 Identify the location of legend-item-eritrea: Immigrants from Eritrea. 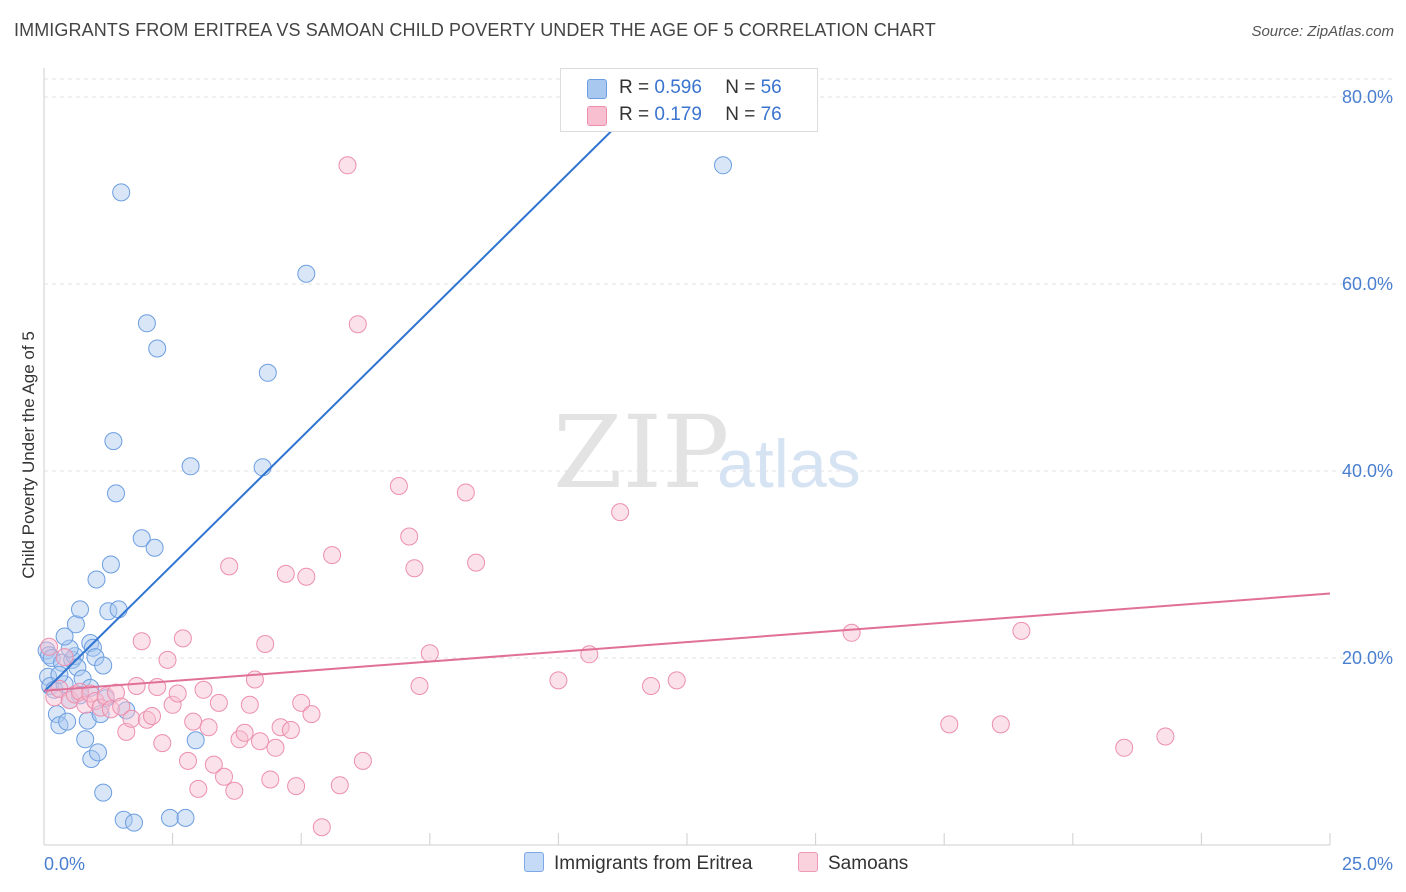
(638, 863).